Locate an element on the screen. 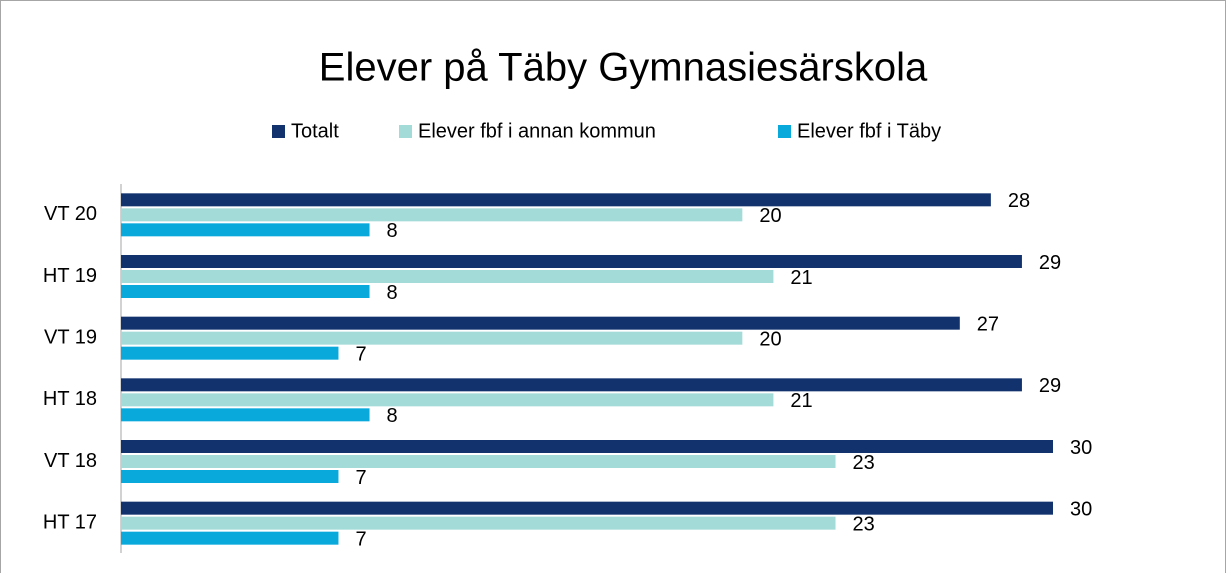  y-tick-label: HT 18 is located at coordinates (70, 399).